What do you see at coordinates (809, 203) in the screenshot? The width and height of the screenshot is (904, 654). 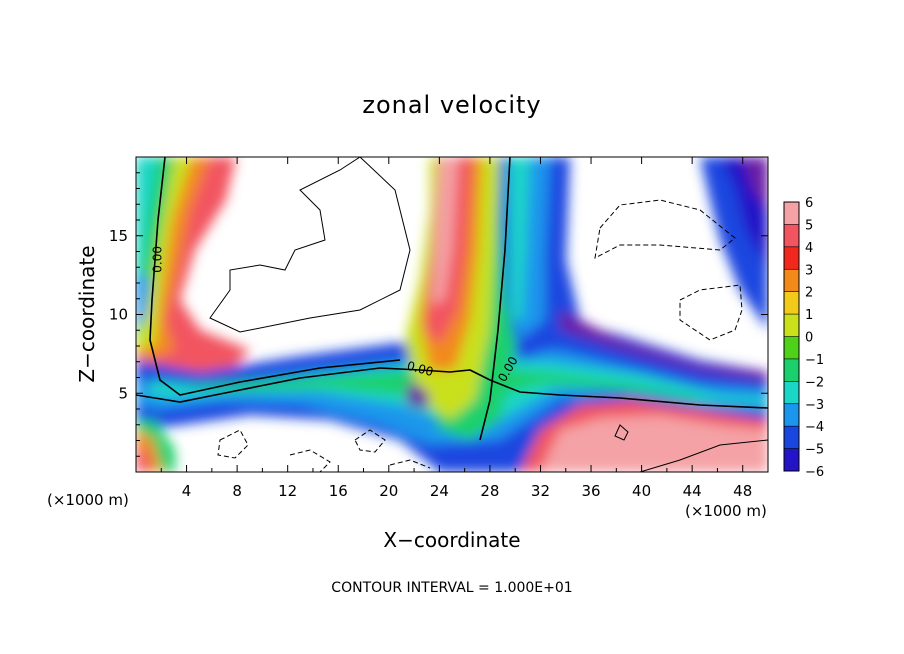 I see `colorbar-label: 6` at bounding box center [809, 203].